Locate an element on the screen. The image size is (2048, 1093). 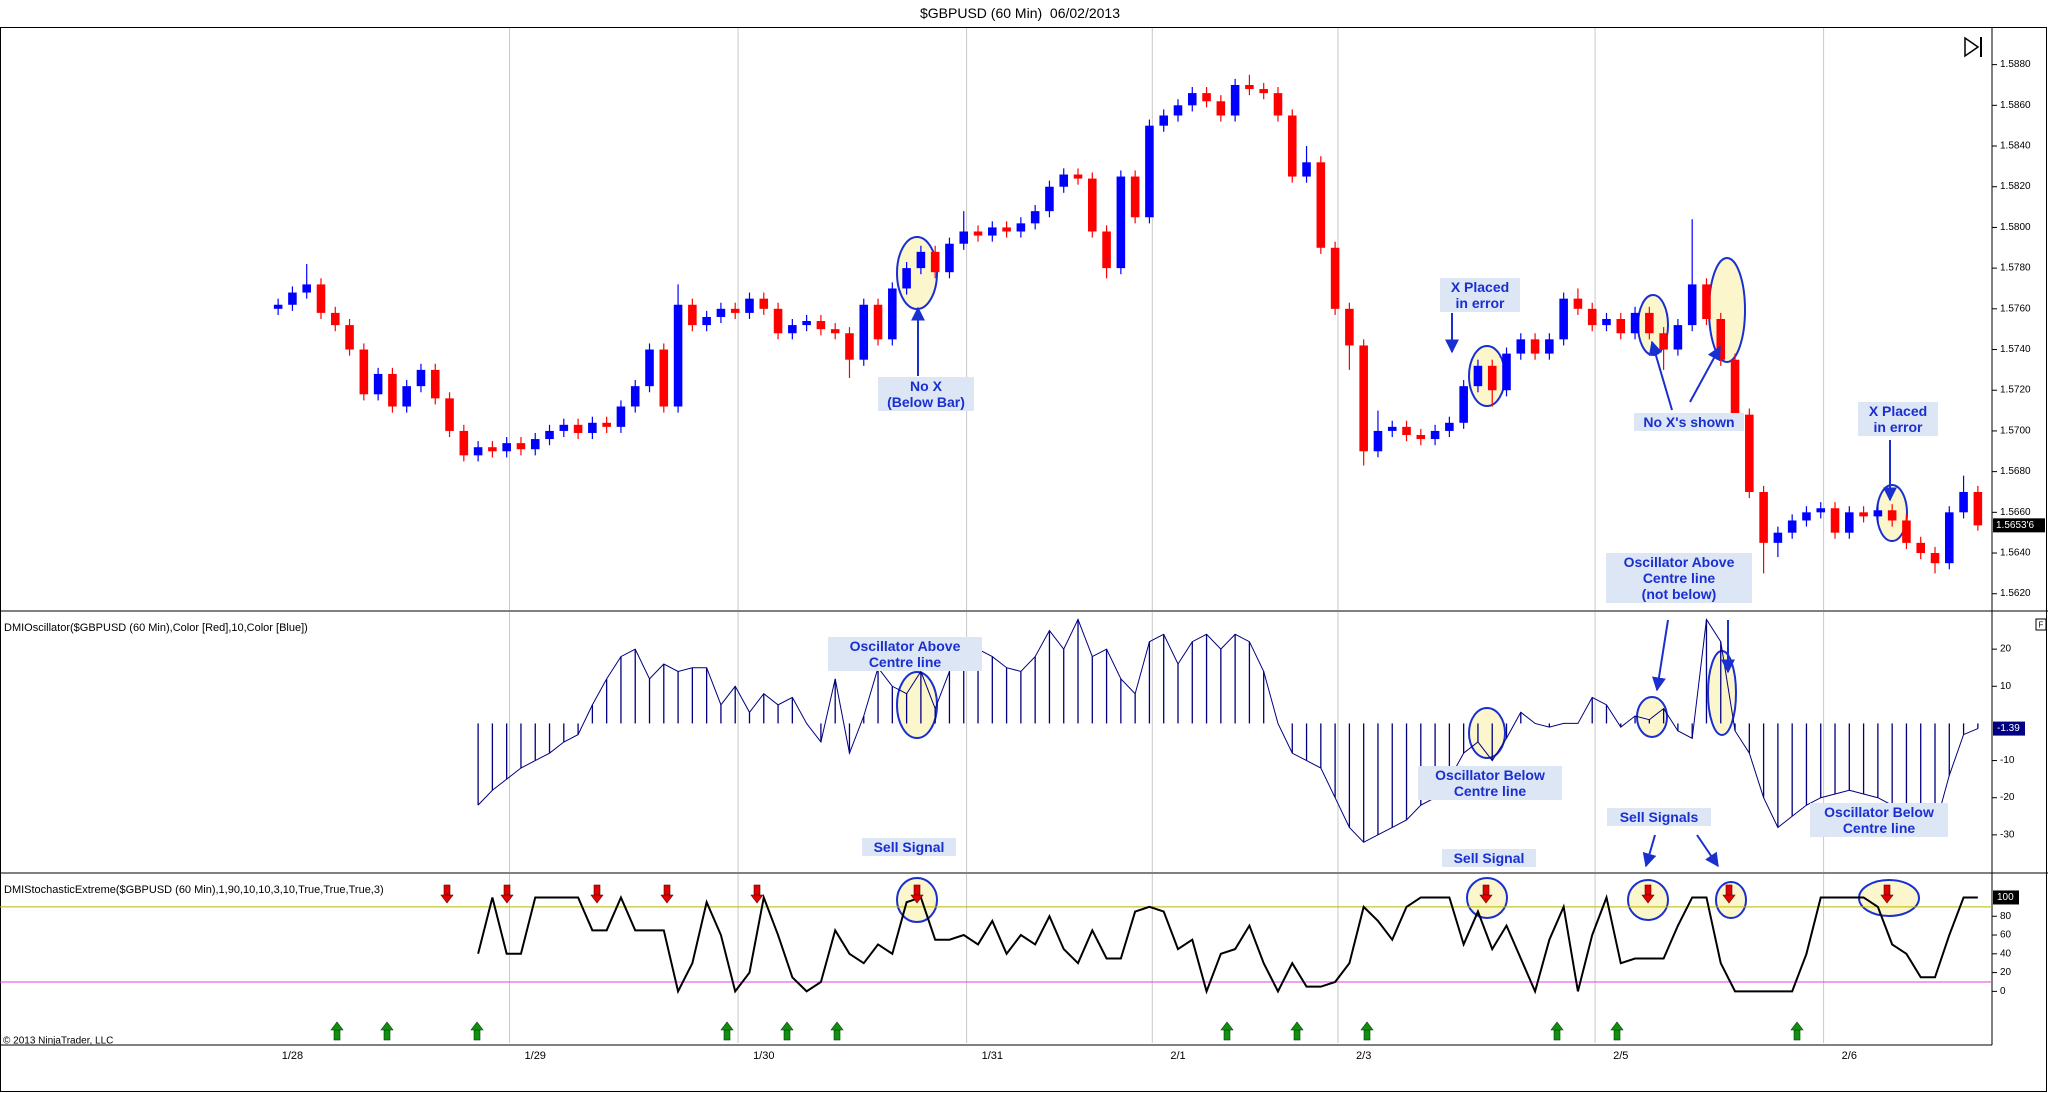
y-tick-label: 0 is located at coordinates (2003, 991).